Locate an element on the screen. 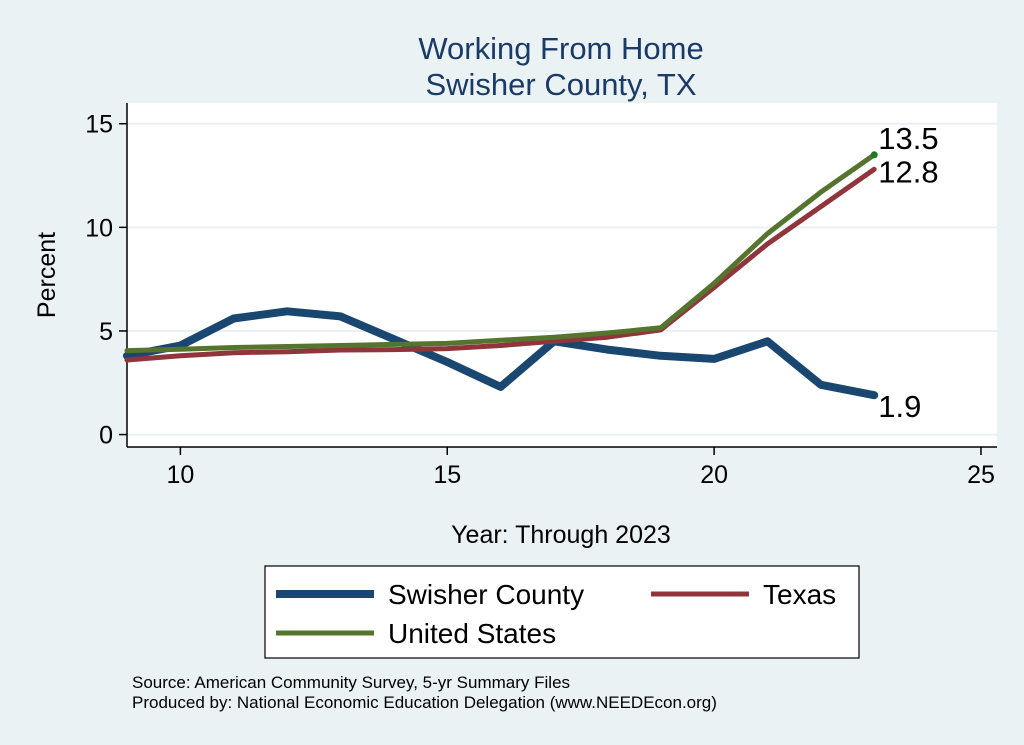 This screenshot has width=1024, height=745. series-line-swisher-county is located at coordinates (501, 353).